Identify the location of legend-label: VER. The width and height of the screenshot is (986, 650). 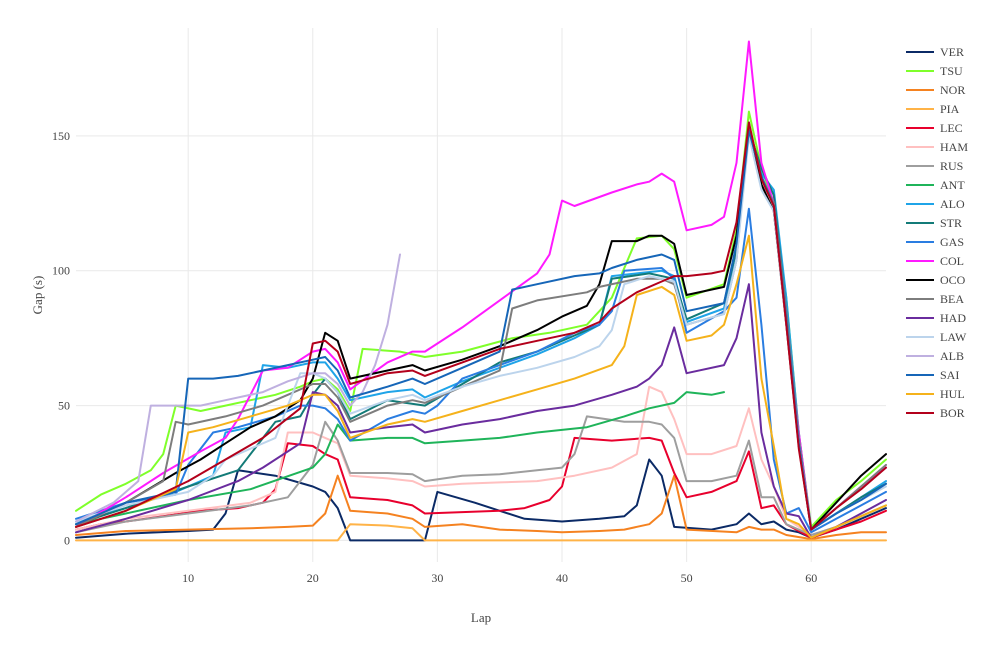
(952, 52).